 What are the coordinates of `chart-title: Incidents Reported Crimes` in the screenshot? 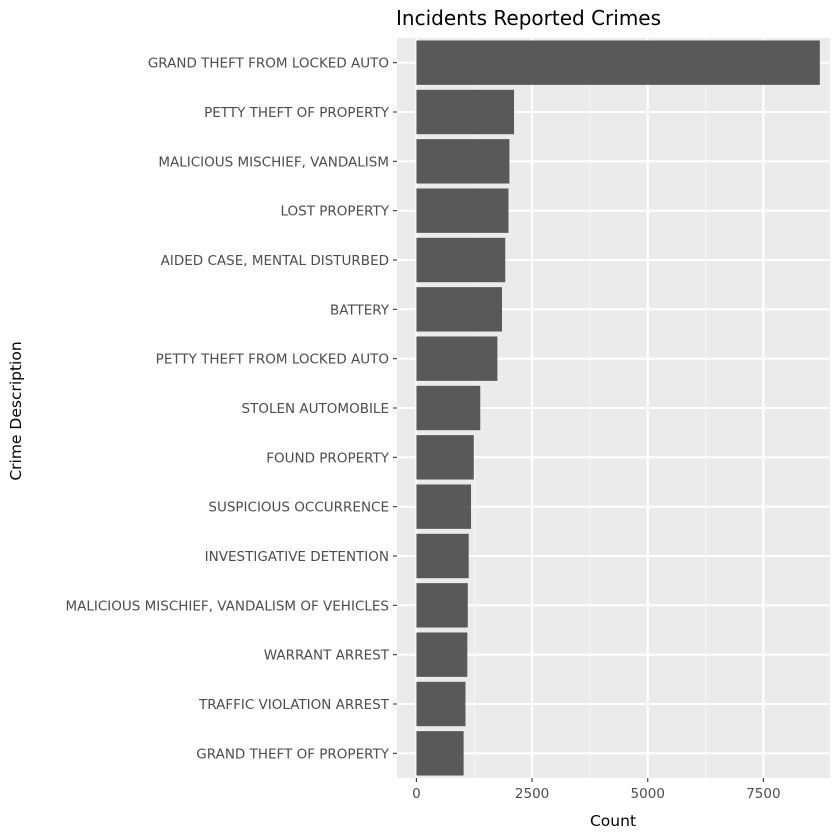 It's located at (528, 18).